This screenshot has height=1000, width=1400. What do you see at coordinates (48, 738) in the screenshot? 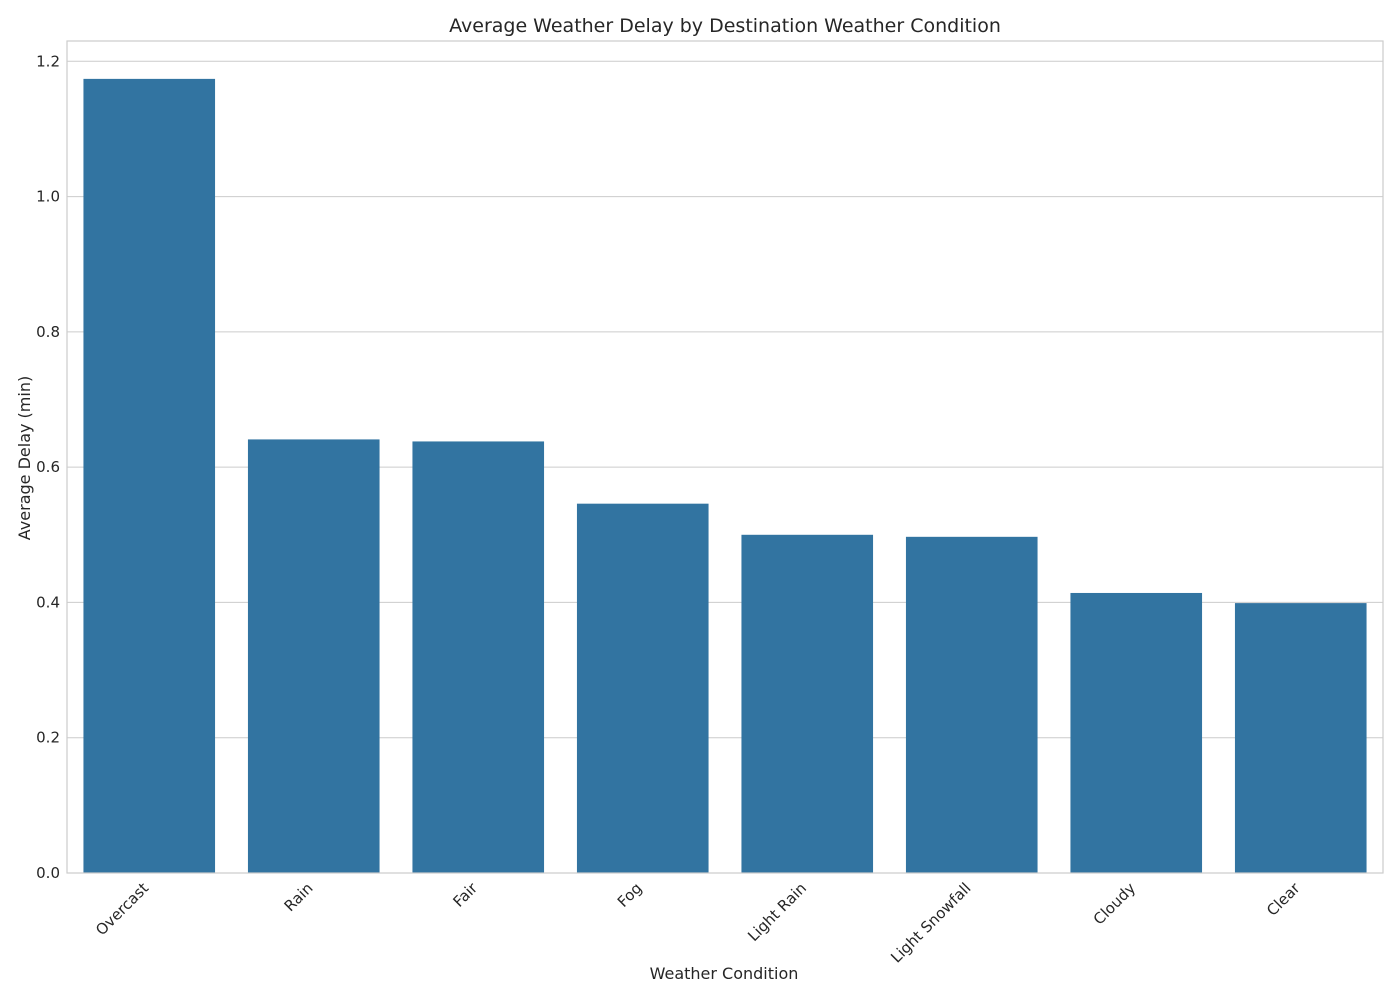
I see `y-tick-label: 0.2` at bounding box center [48, 738].